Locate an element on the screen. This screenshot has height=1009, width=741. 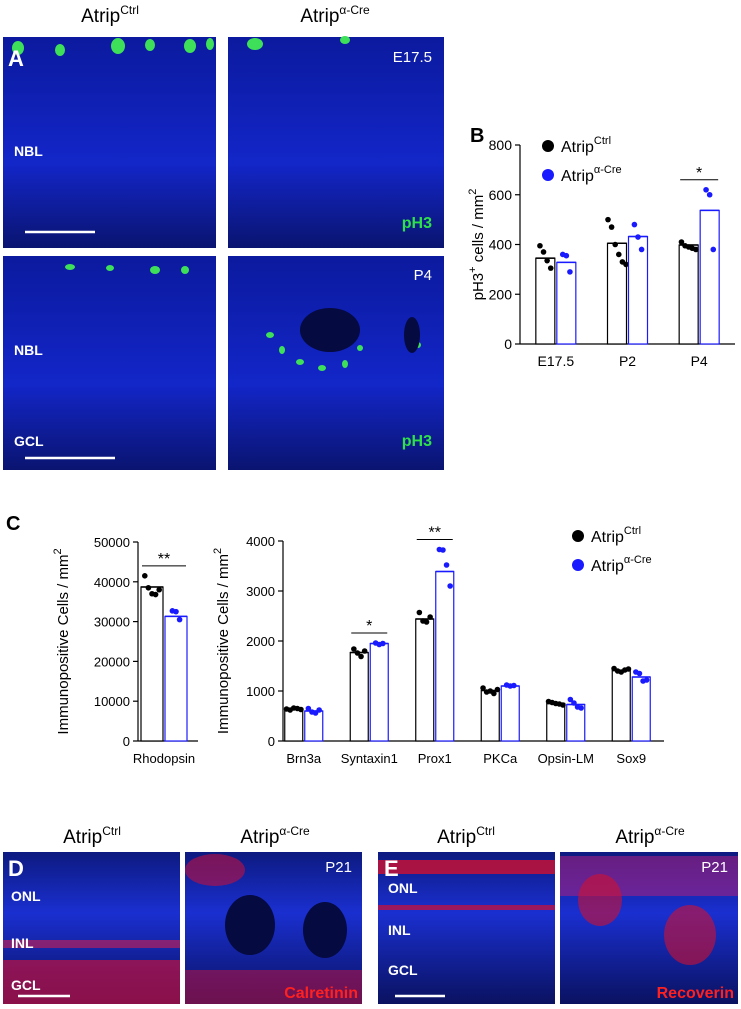
y-tick-label: 30000 is located at coordinates (112, 622).